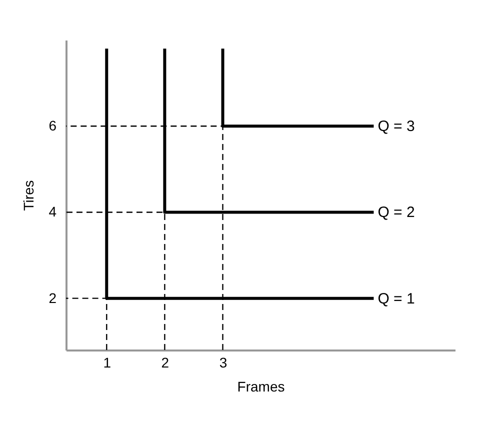 The image size is (487, 422). What do you see at coordinates (165, 362) in the screenshot?
I see `x-tick-label: 2` at bounding box center [165, 362].